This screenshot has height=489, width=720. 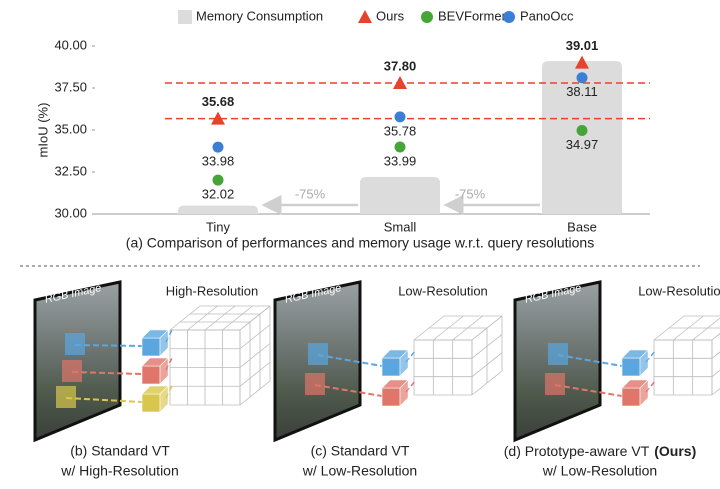 What do you see at coordinates (185, 17) in the screenshot?
I see `legend-swatch` at bounding box center [185, 17].